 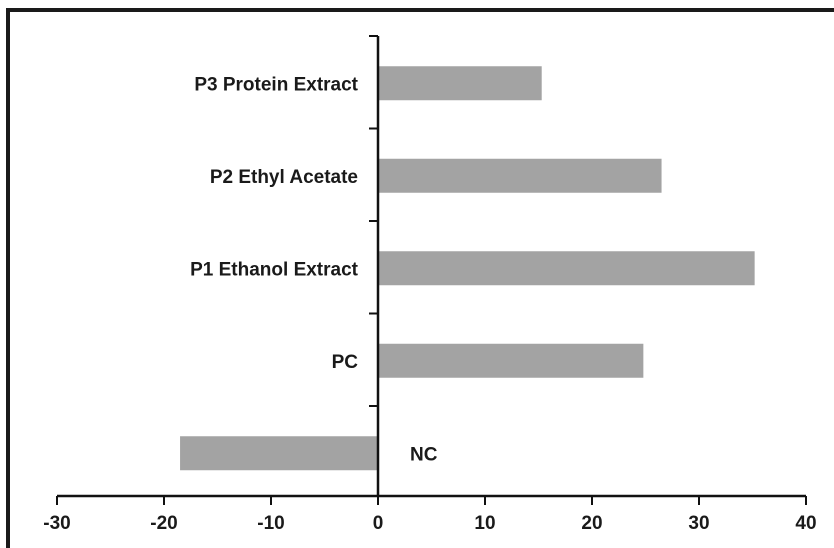 What do you see at coordinates (270, 523) in the screenshot?
I see `x-tick-label-neg10: -10` at bounding box center [270, 523].